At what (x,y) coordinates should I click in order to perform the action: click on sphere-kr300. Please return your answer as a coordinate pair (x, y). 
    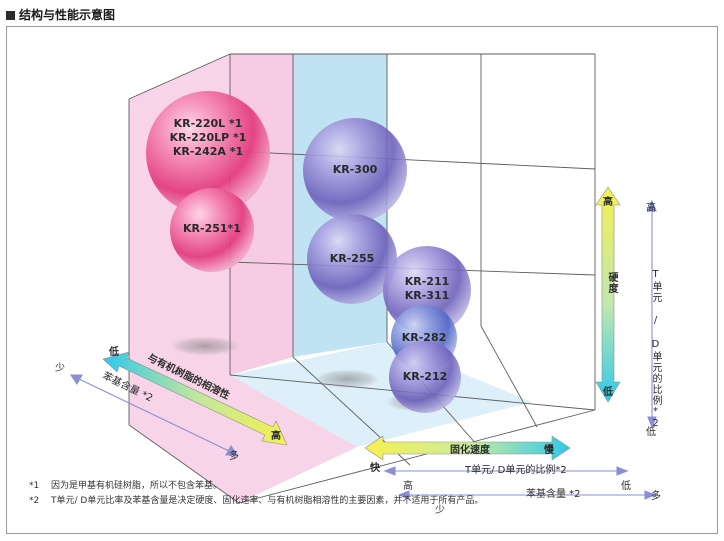
    Looking at the image, I should click on (355, 170).